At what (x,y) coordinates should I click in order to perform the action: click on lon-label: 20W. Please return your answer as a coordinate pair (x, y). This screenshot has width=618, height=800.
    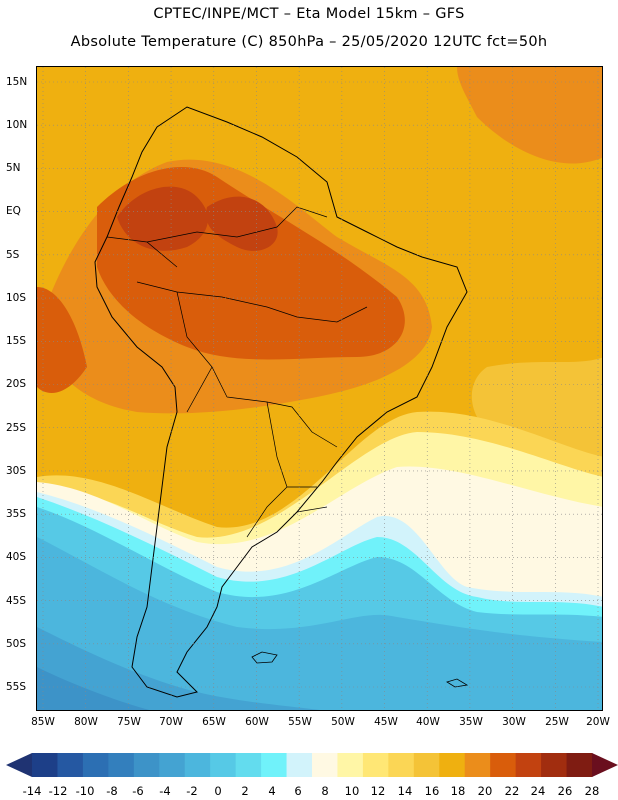
    Looking at the image, I should click on (598, 722).